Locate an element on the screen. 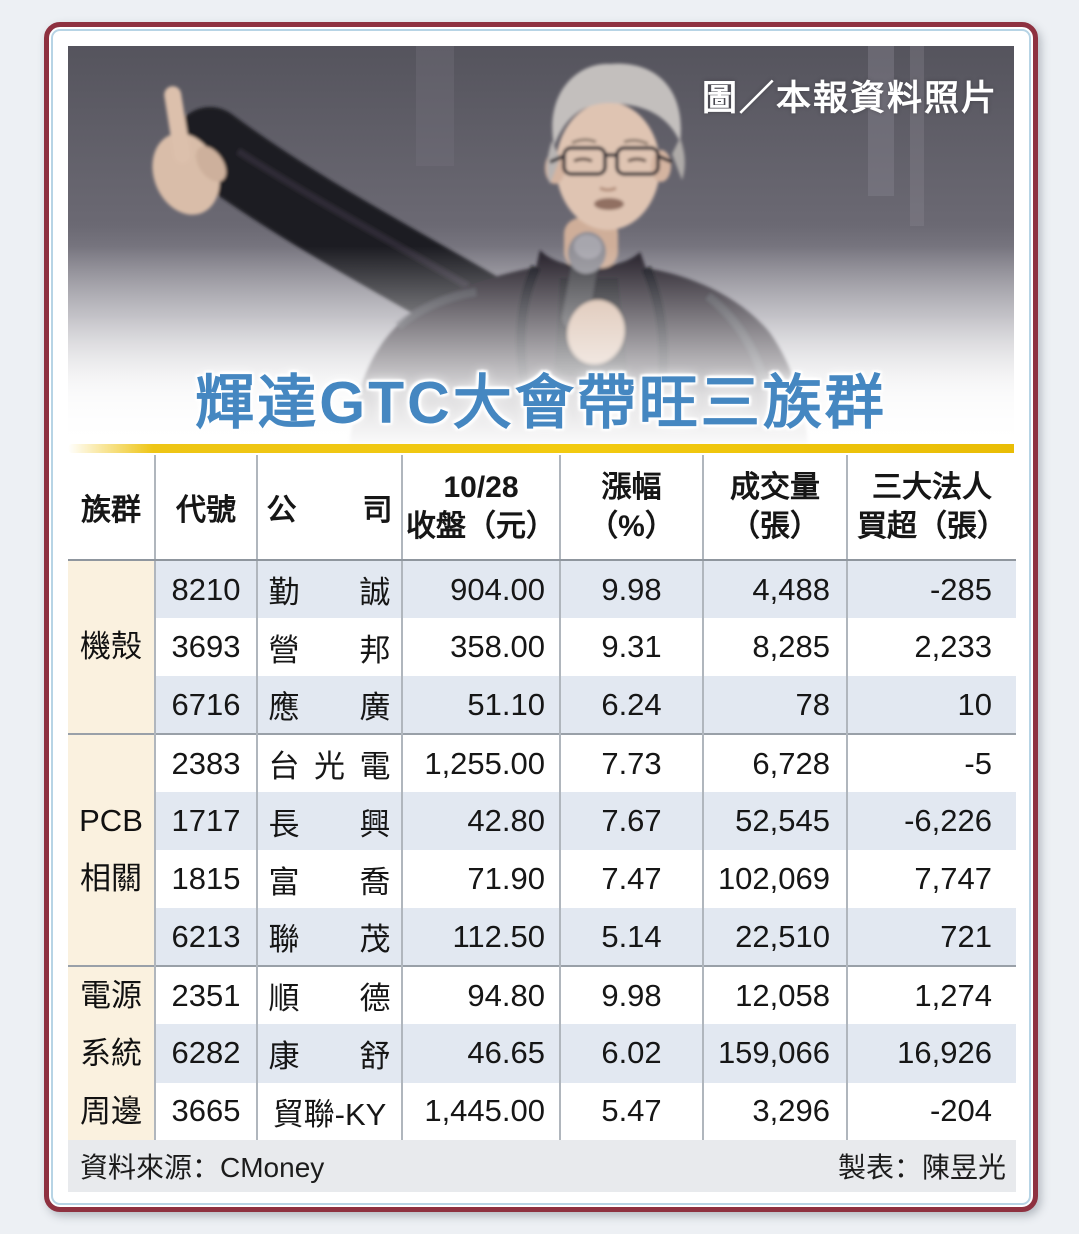 The image size is (1079, 1234). cell-company: 順德 is located at coordinates (329, 994).